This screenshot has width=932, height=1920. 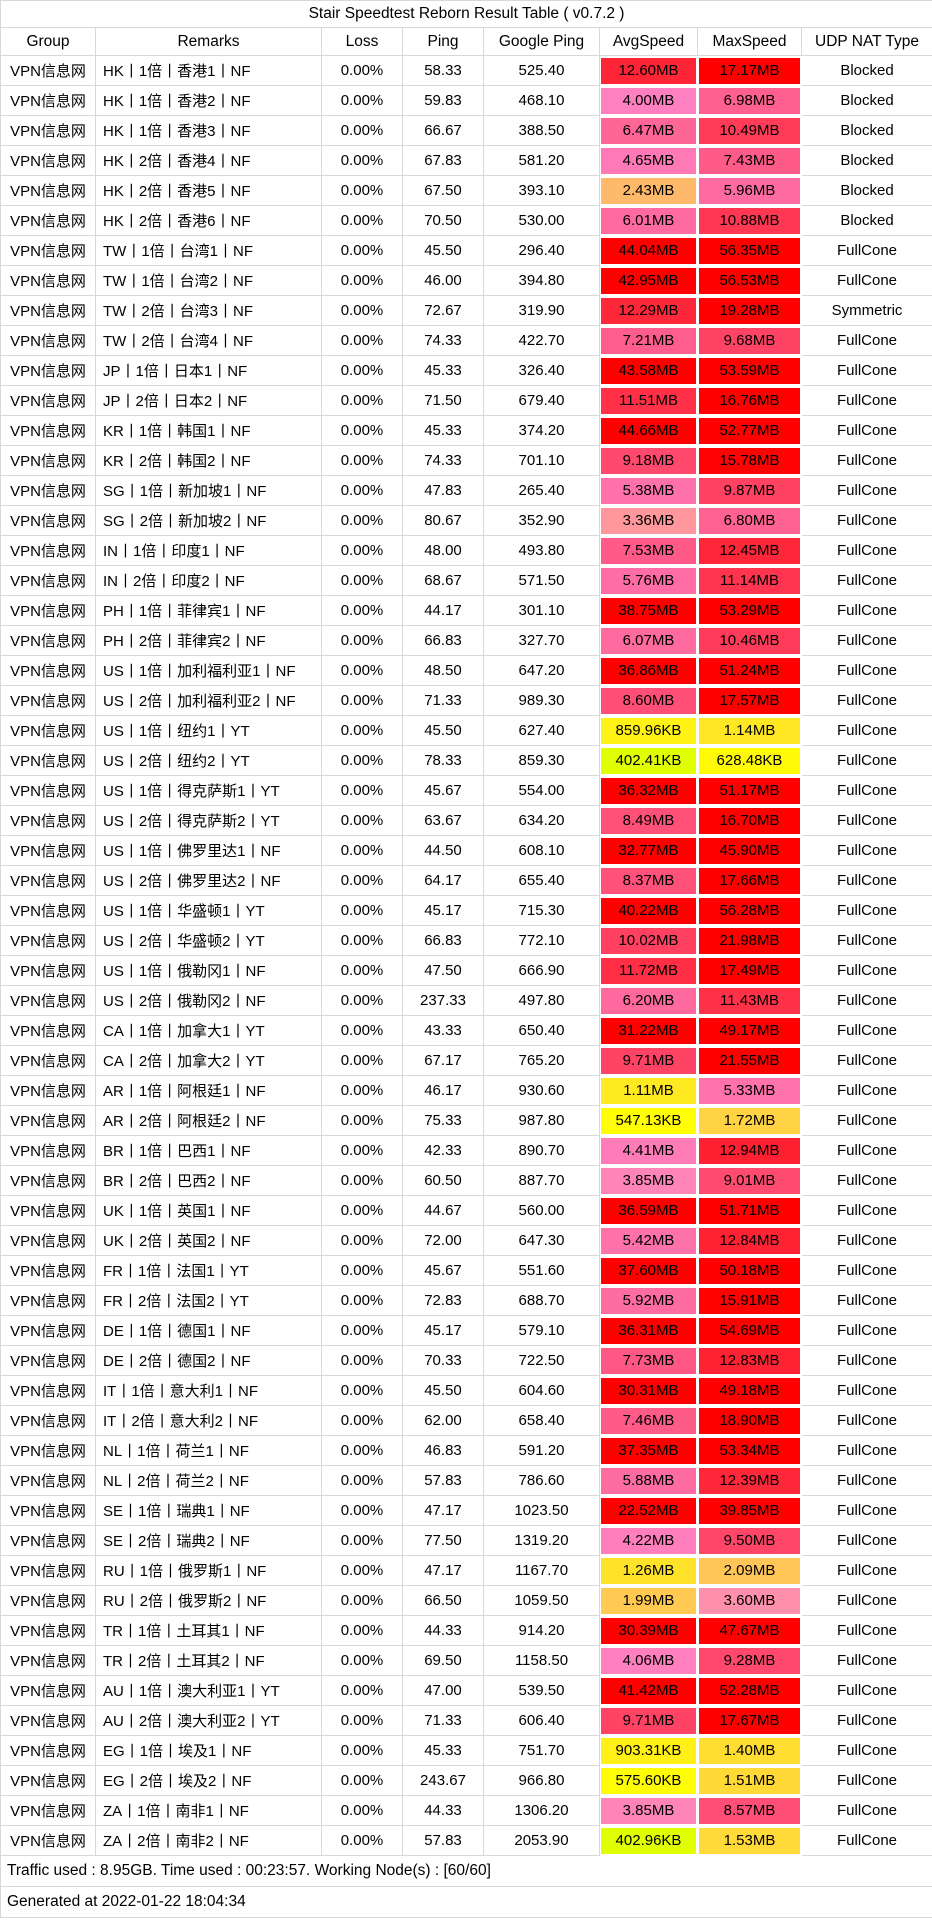 I want to click on footer-generated-at: Generated at 2022-01-22 18:04:34, so click(x=466, y=1902).